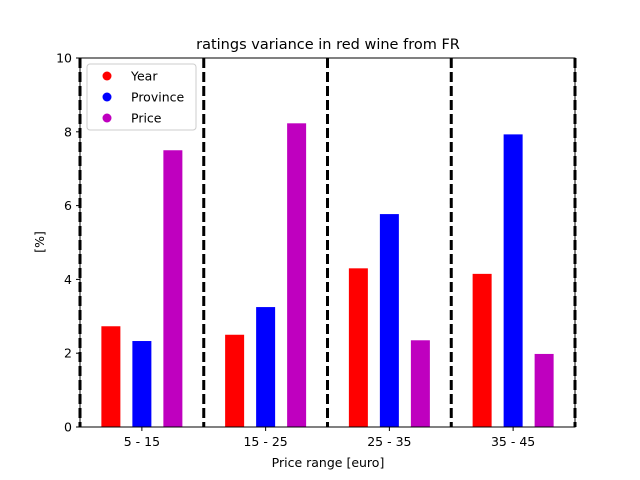 This screenshot has height=480, width=640. I want to click on y-tick-label: 0, so click(68, 427).